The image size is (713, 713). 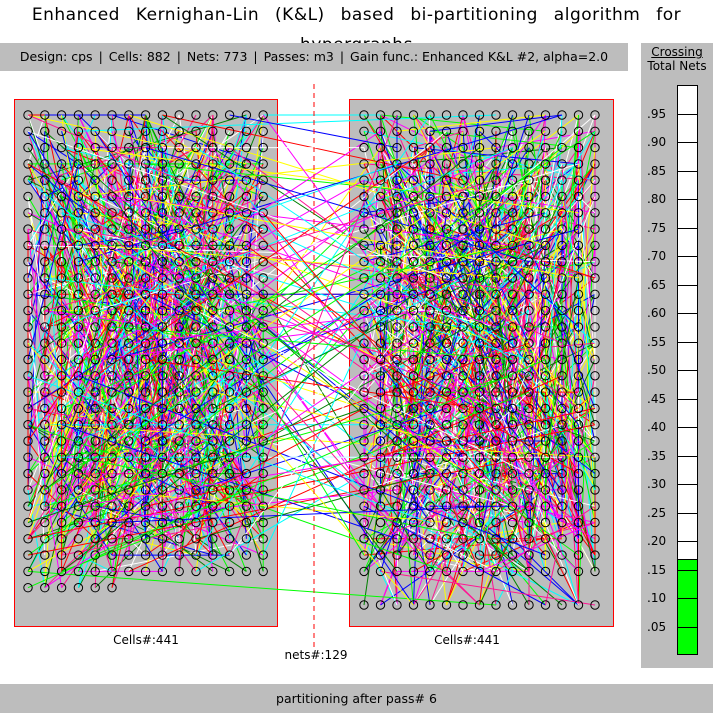 I want to click on net-count: Nets: 773, so click(x=217, y=56).